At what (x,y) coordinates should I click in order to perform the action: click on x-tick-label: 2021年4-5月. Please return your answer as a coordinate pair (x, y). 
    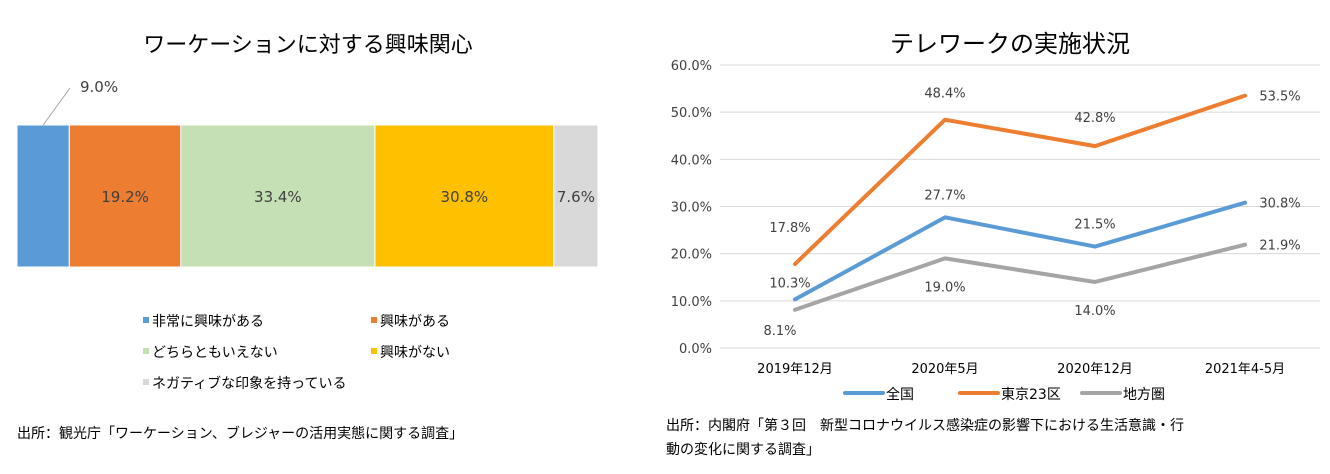
    Looking at the image, I should click on (1245, 369).